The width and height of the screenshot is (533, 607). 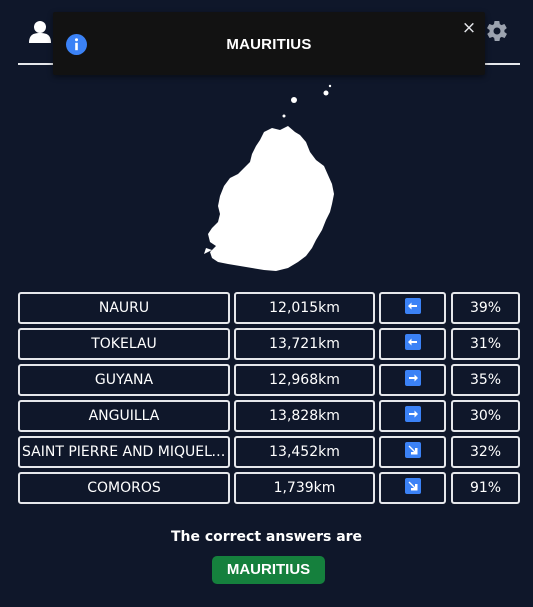 I want to click on guess-country-label: GUYANA, so click(x=124, y=380).